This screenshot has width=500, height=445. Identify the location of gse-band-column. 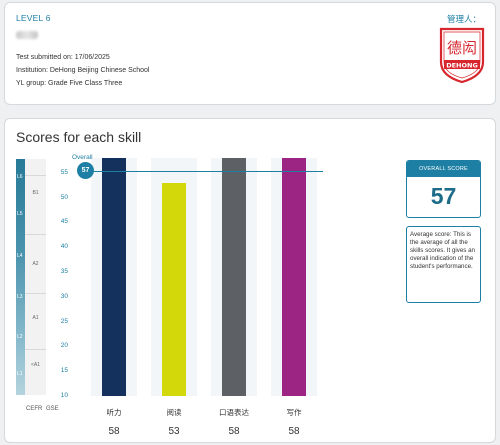
(35, 277).